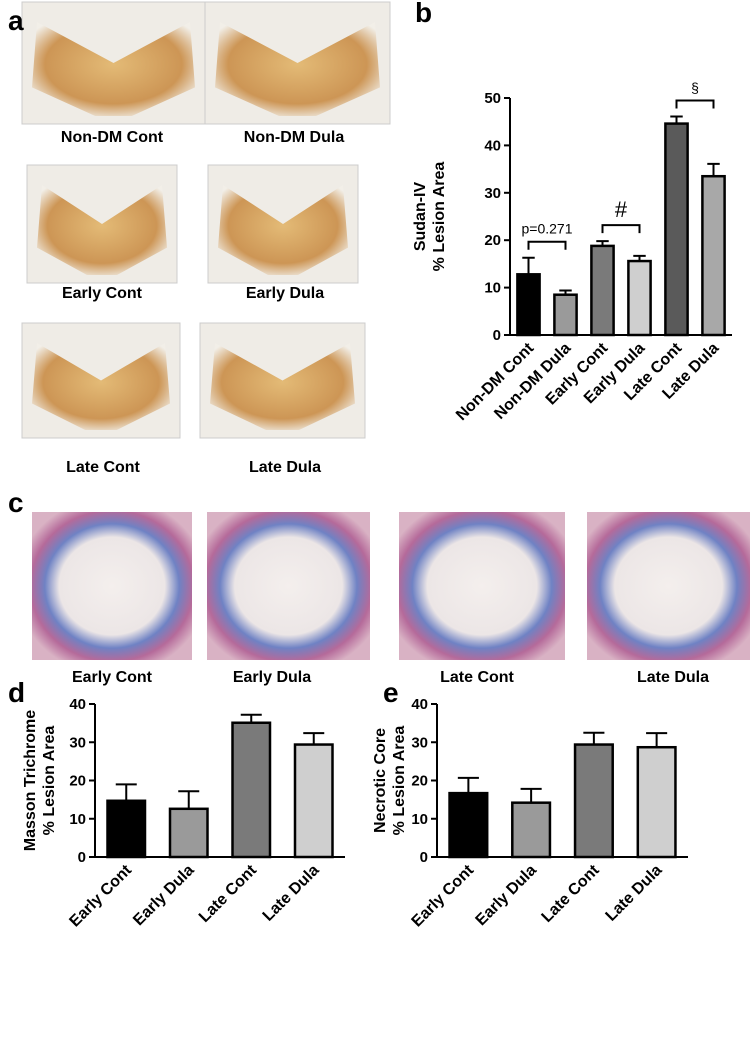  What do you see at coordinates (391, 692) in the screenshot?
I see `panel-label: e` at bounding box center [391, 692].